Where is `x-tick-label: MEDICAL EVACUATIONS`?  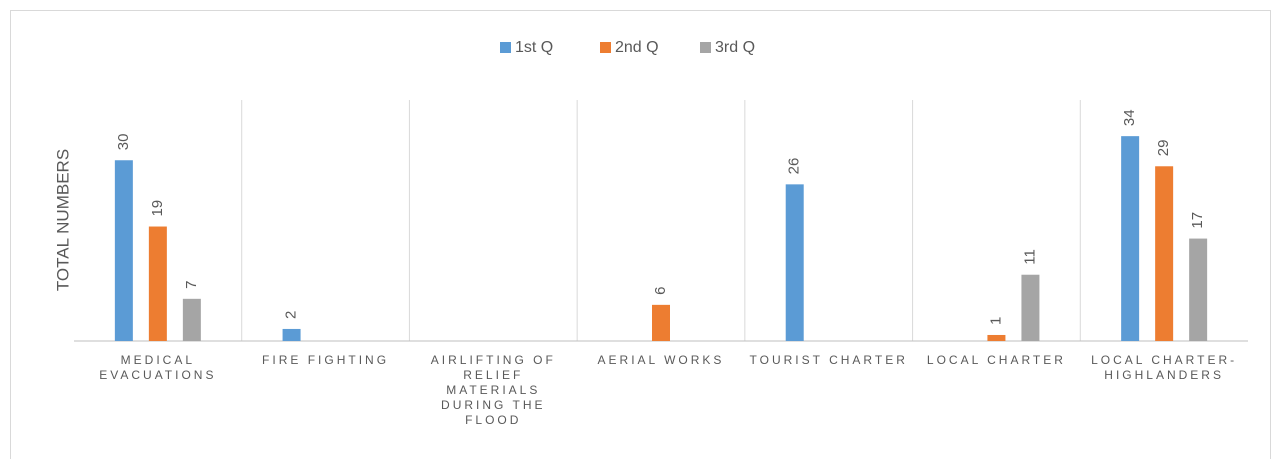
x-tick-label: MEDICAL EVACUATIONS is located at coordinates (158, 367).